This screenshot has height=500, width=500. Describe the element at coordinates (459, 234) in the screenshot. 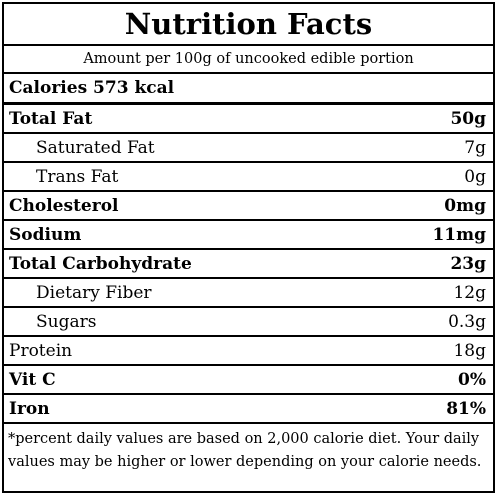

I see `nutrient-value: 11mg` at that location.